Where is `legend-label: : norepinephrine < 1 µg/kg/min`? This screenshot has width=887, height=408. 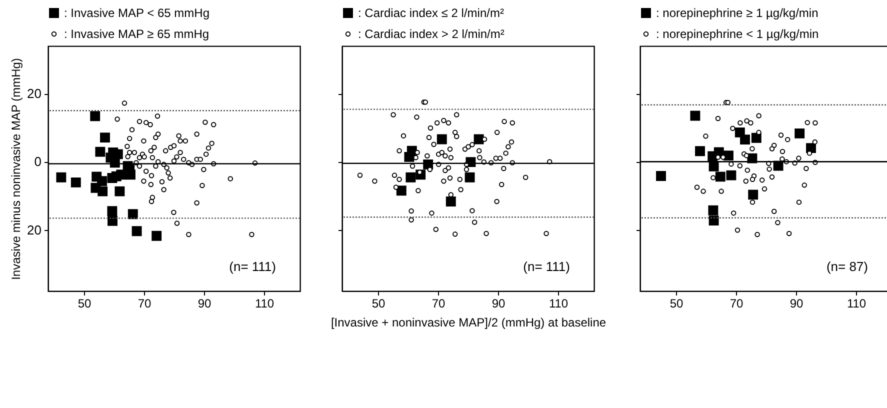 legend-label: : norepinephrine < 1 µg/kg/min is located at coordinates (737, 34).